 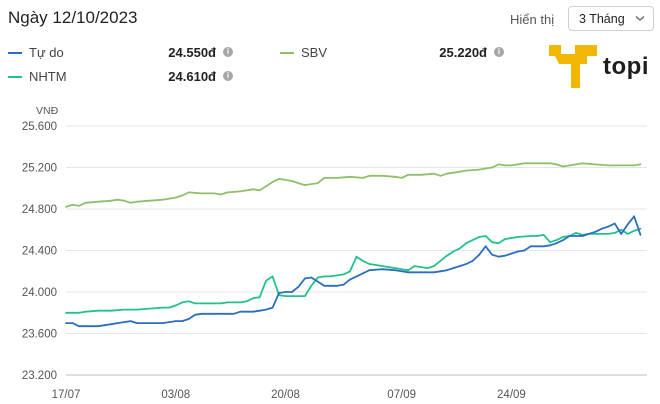 What do you see at coordinates (392, 53) in the screenshot?
I see `legend-item-sbv: SBV 25.220đ i` at bounding box center [392, 53].